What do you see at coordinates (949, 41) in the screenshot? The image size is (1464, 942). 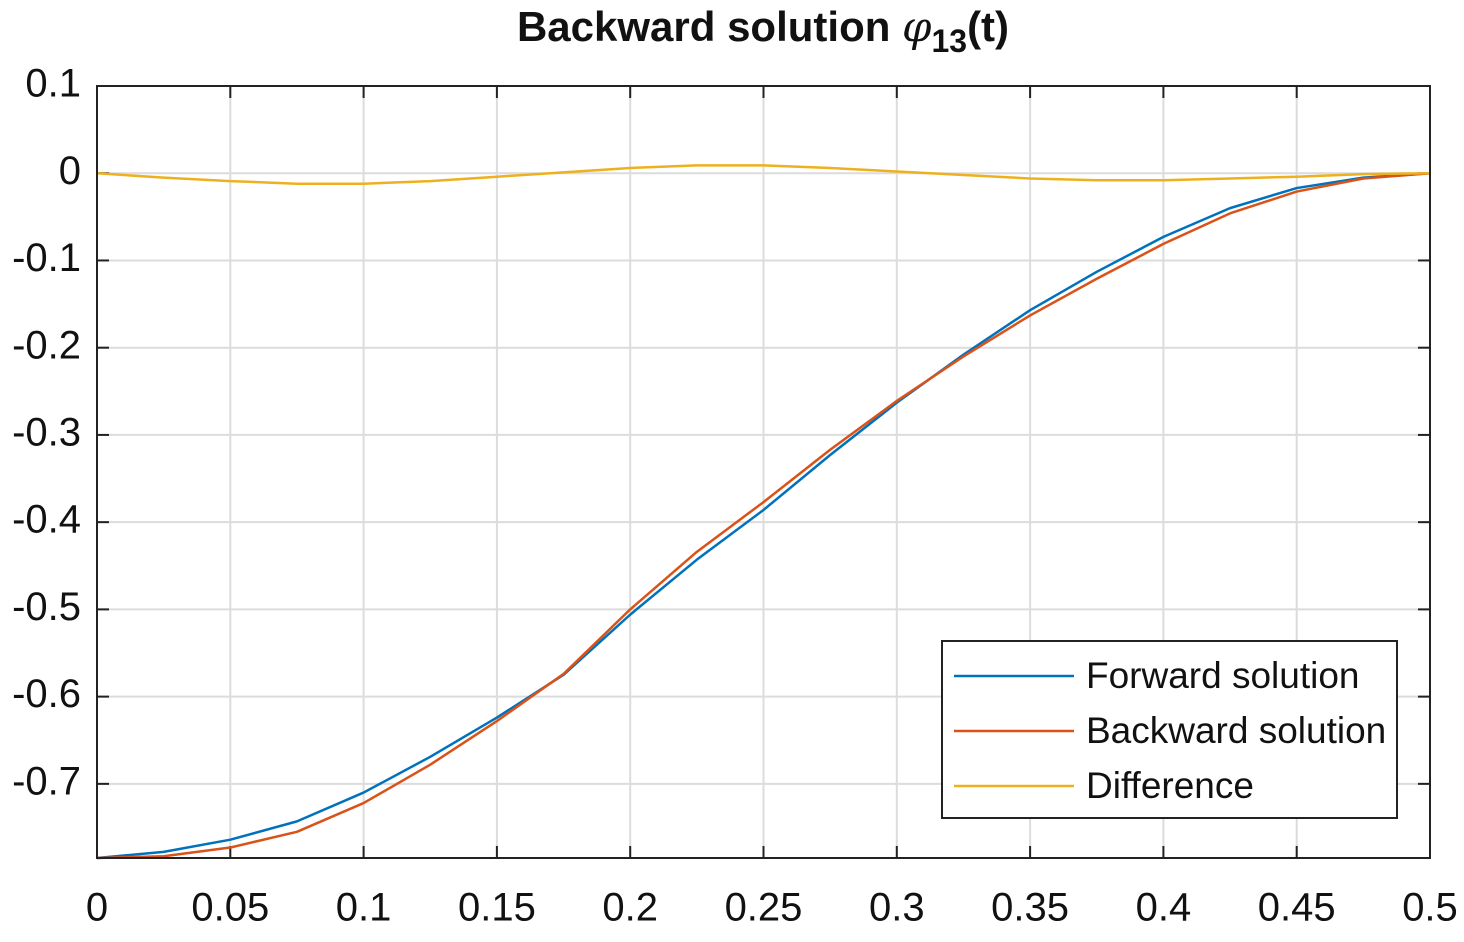 I see `title-subscript: 13` at bounding box center [949, 41].